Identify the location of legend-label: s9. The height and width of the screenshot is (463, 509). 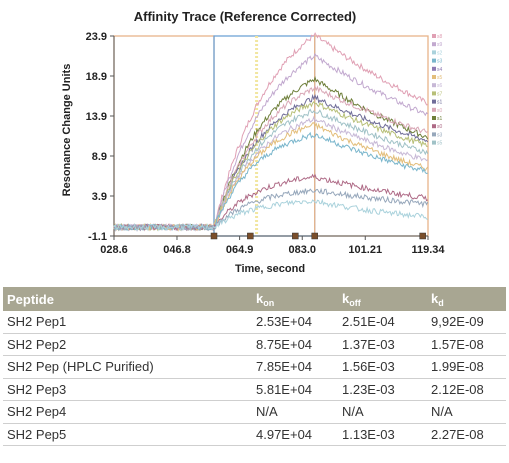
(440, 45).